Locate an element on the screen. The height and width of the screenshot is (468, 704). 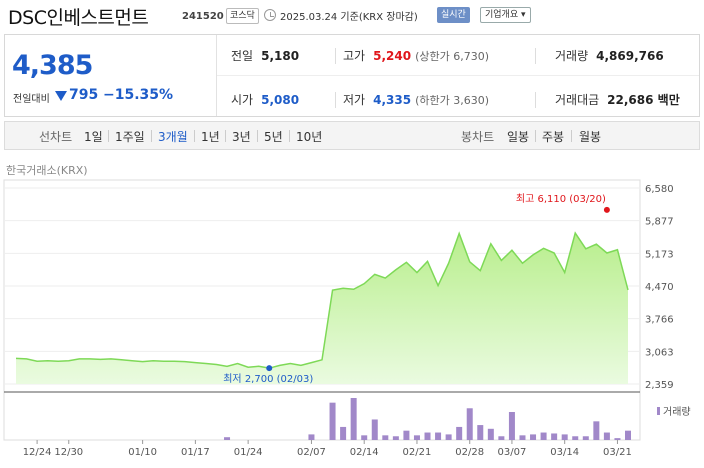
tab-1d: 1일 is located at coordinates (93, 137).